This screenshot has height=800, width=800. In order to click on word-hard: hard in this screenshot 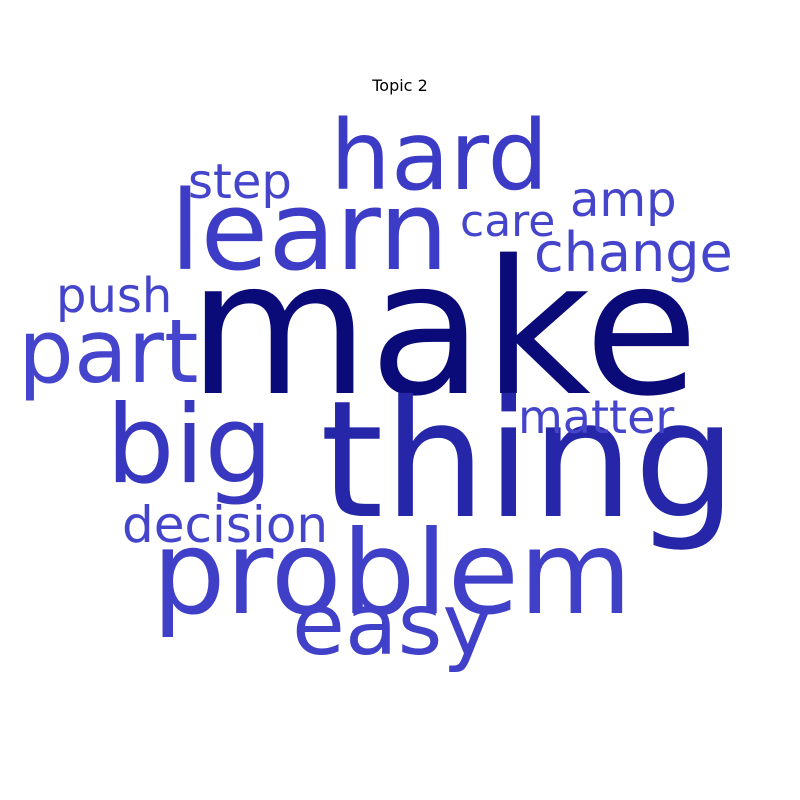, I will do `click(439, 156)`.